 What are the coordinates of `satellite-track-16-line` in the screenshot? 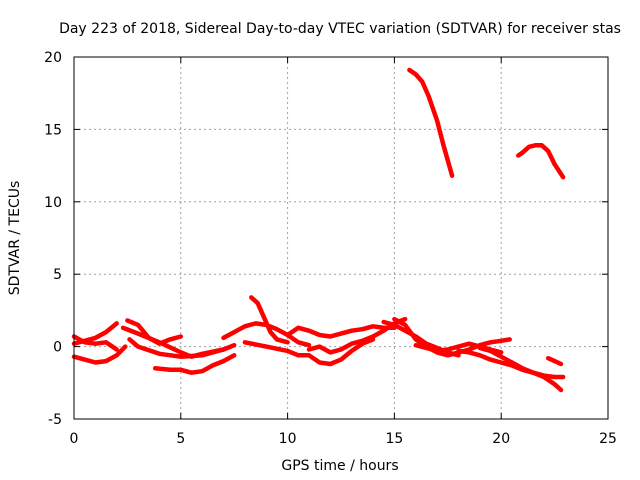 It's located at (510, 370).